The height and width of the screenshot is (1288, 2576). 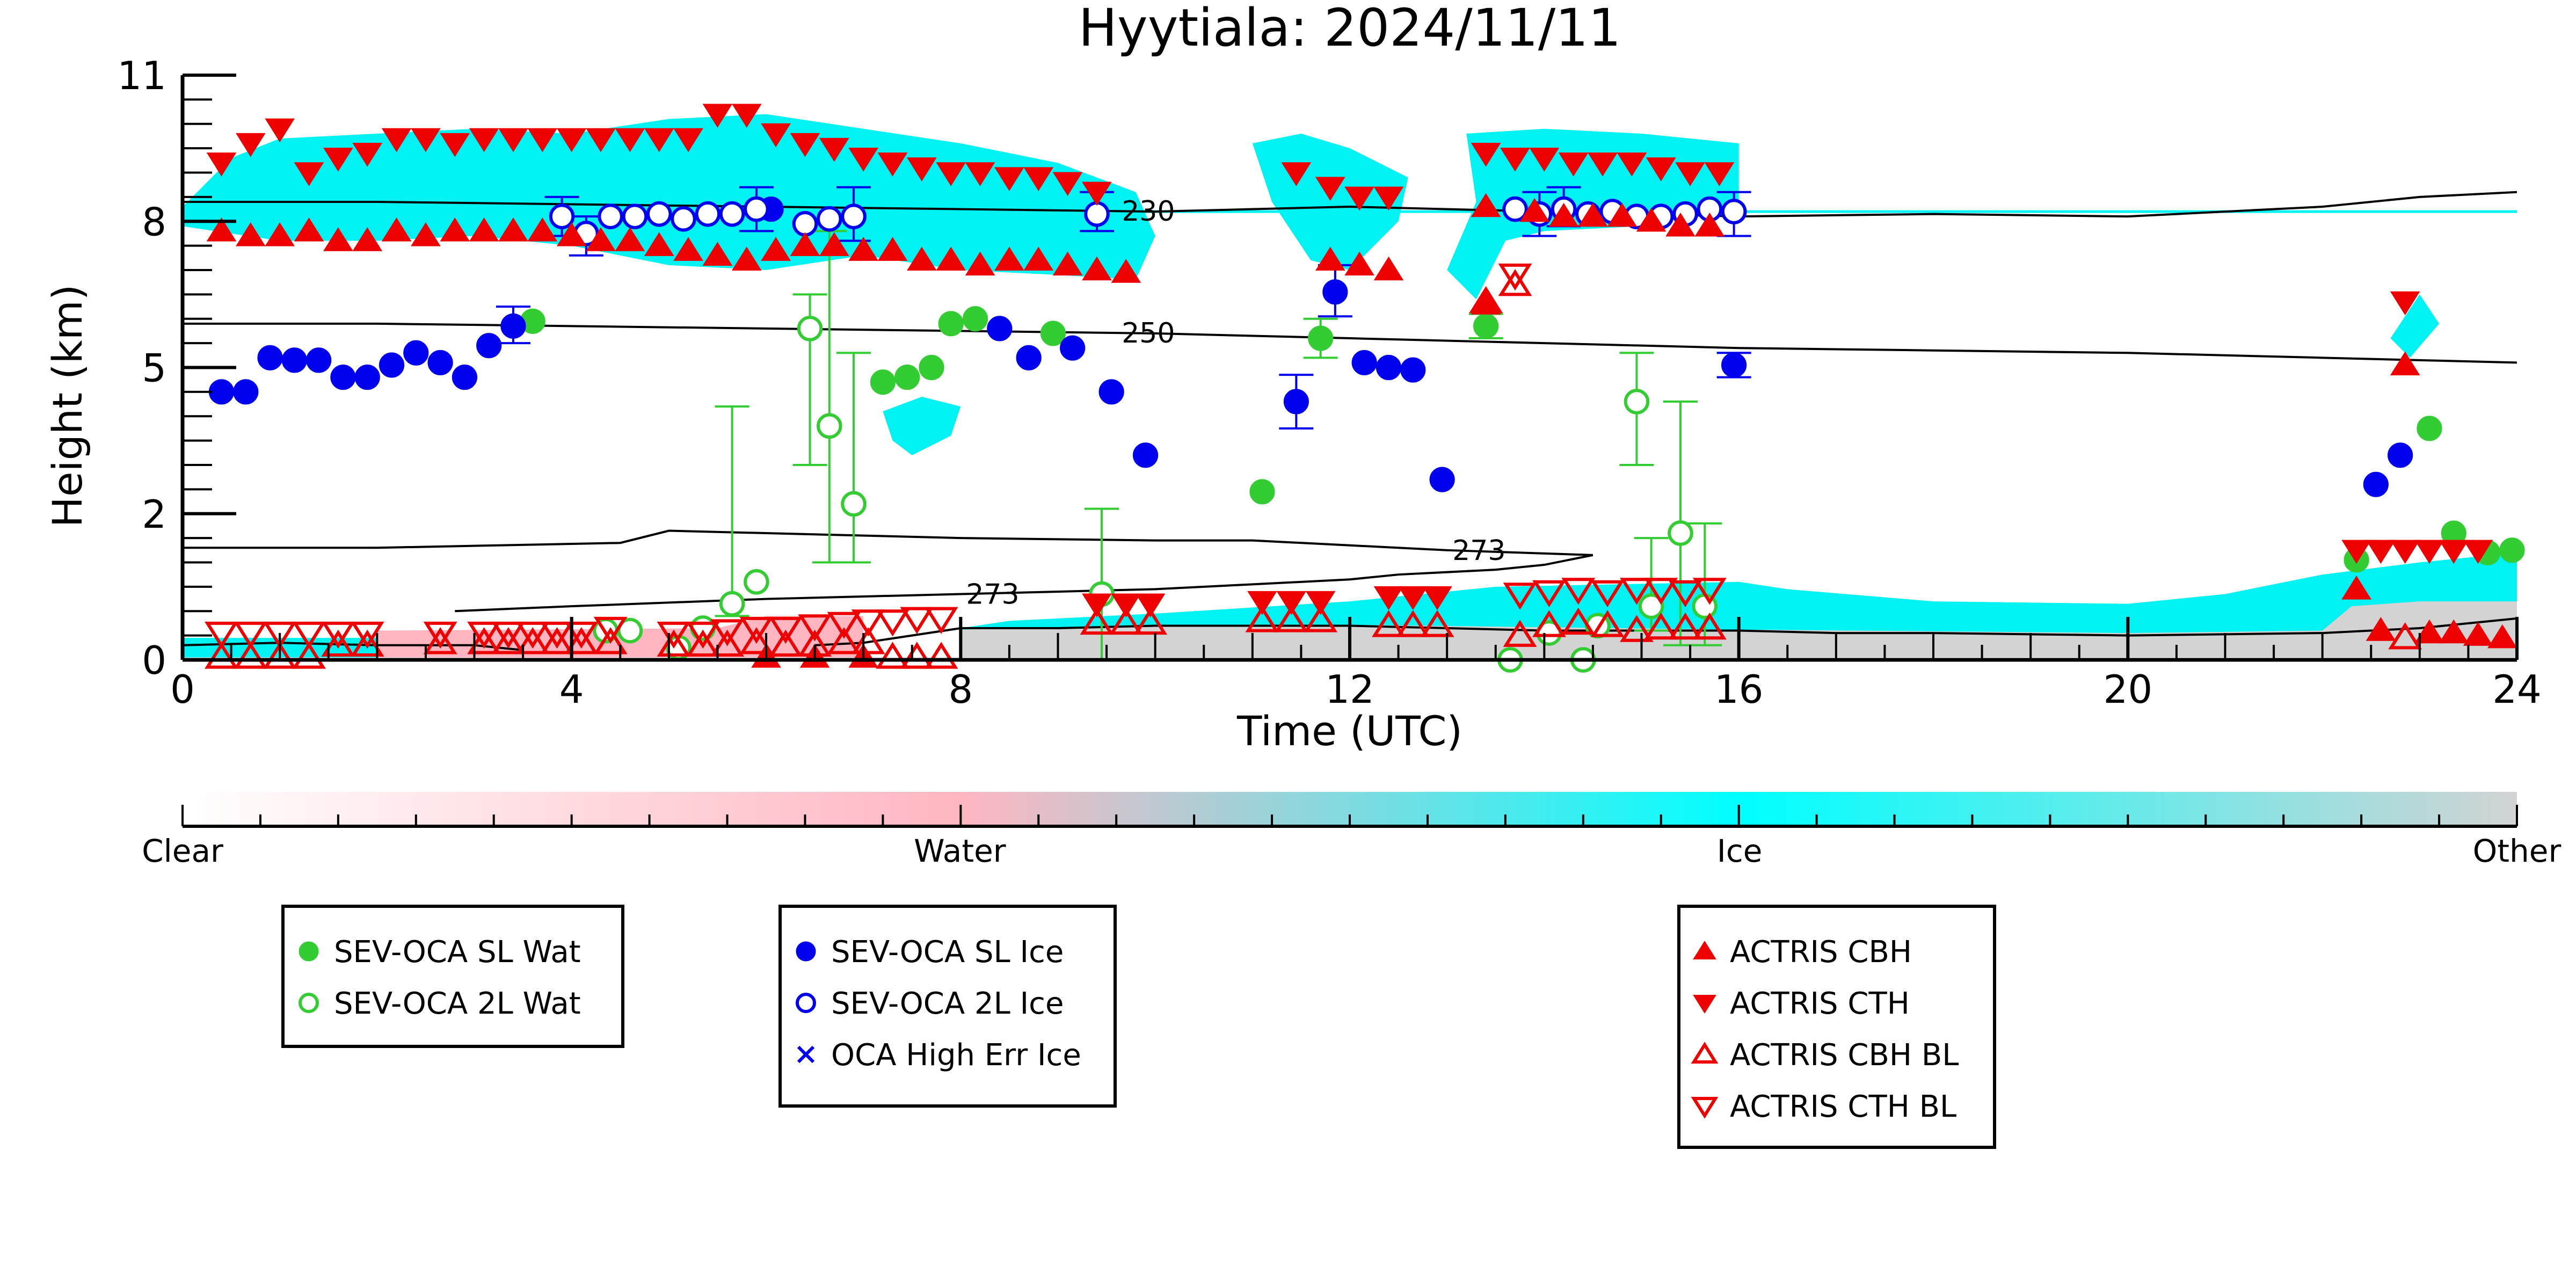 I want to click on x-tick-label: 4, so click(x=571, y=689).